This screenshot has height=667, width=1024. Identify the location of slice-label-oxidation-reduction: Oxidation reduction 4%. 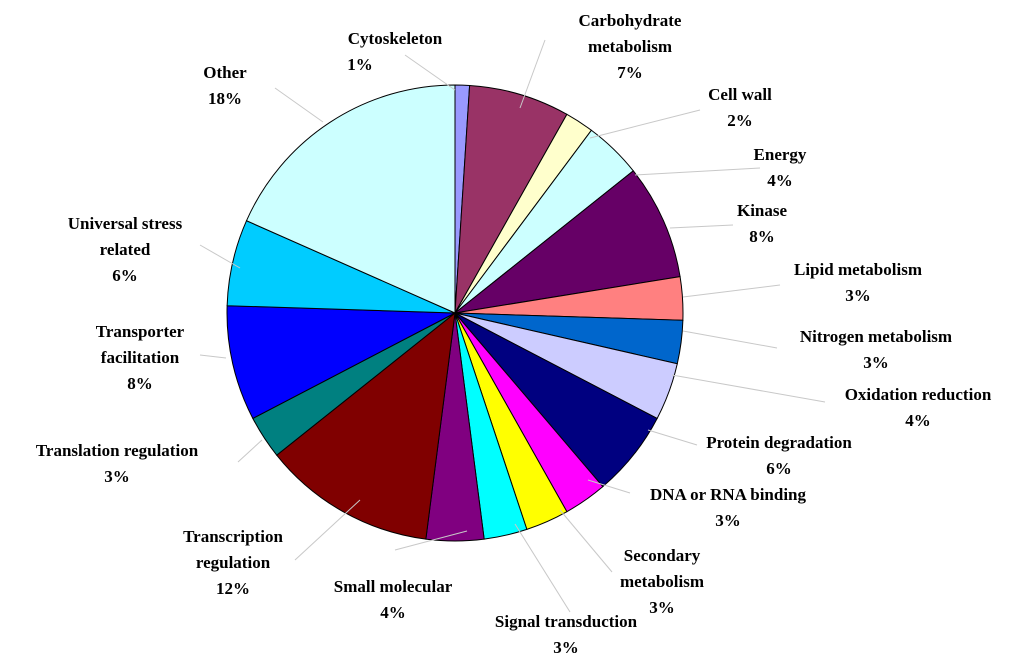
(918, 407).